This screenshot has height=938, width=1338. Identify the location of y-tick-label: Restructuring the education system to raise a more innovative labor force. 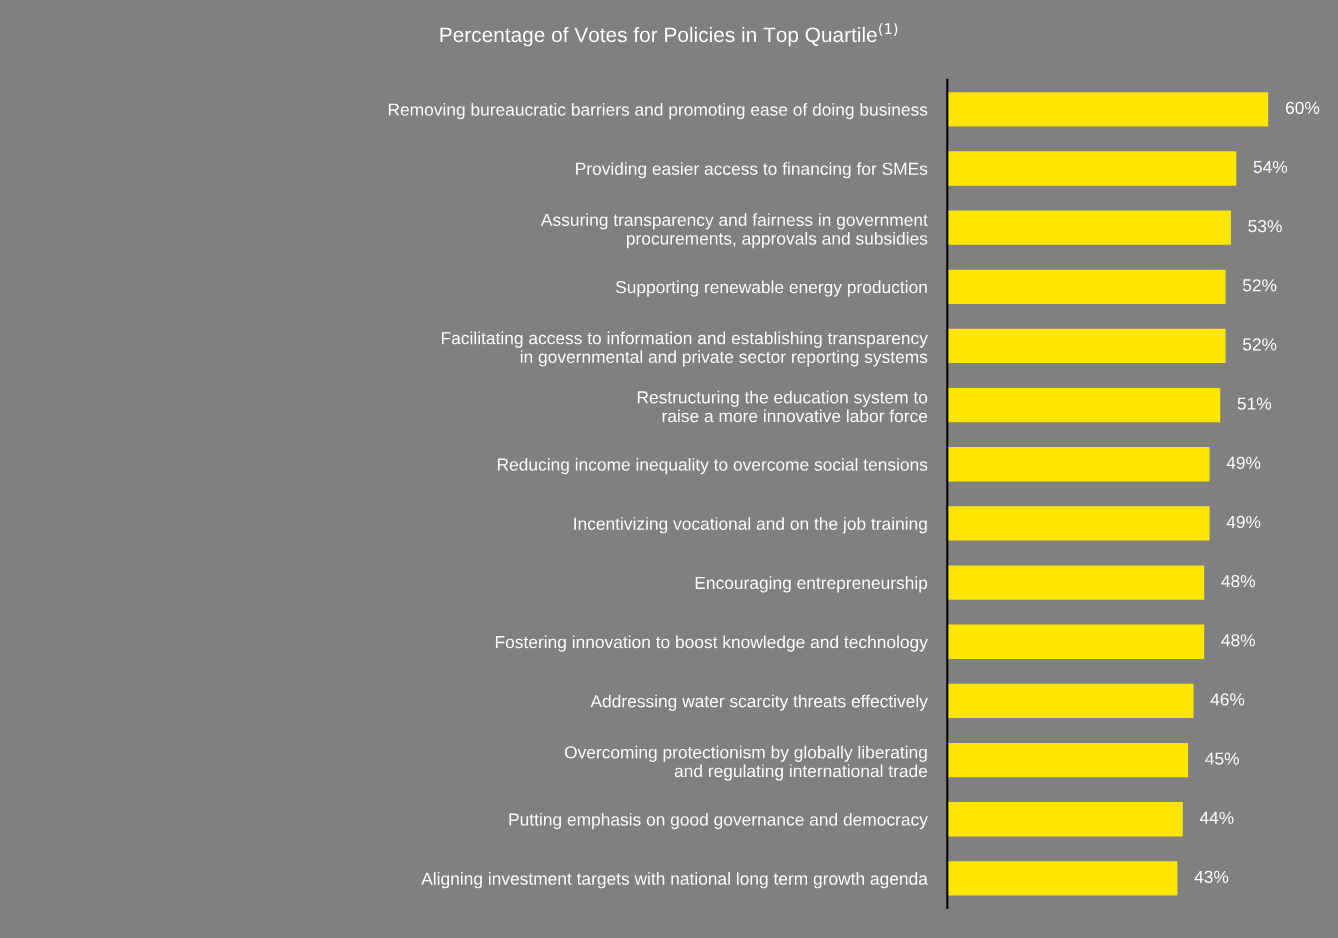
(782, 406).